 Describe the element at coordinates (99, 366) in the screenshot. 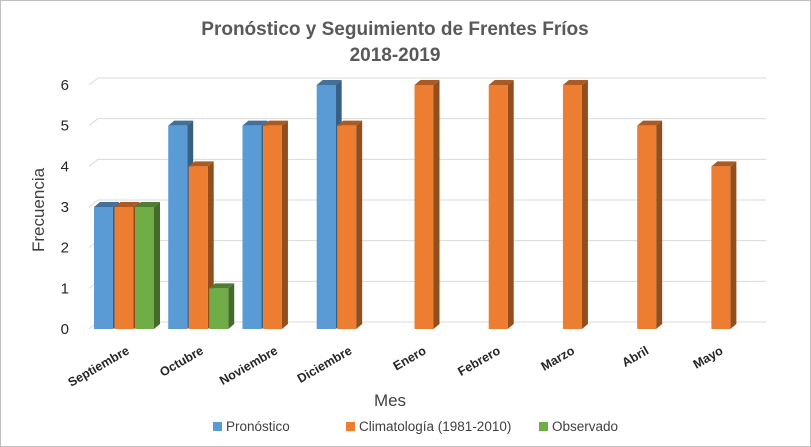

I see `x-tick-label: Septiembre` at that location.